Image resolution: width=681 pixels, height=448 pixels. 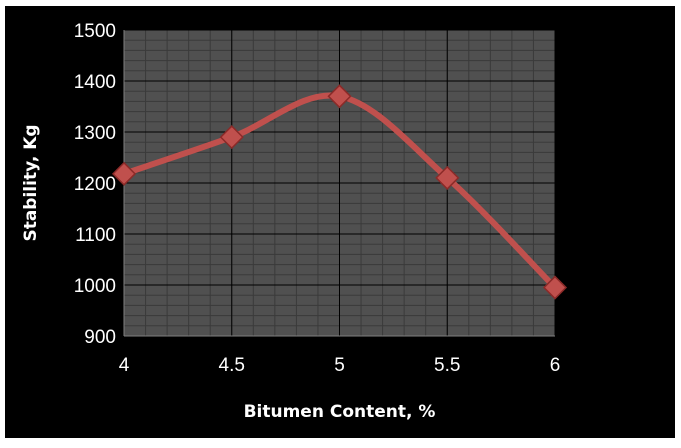 What do you see at coordinates (31, 182) in the screenshot?
I see `y-axis-title: Stability, Kg` at bounding box center [31, 182].